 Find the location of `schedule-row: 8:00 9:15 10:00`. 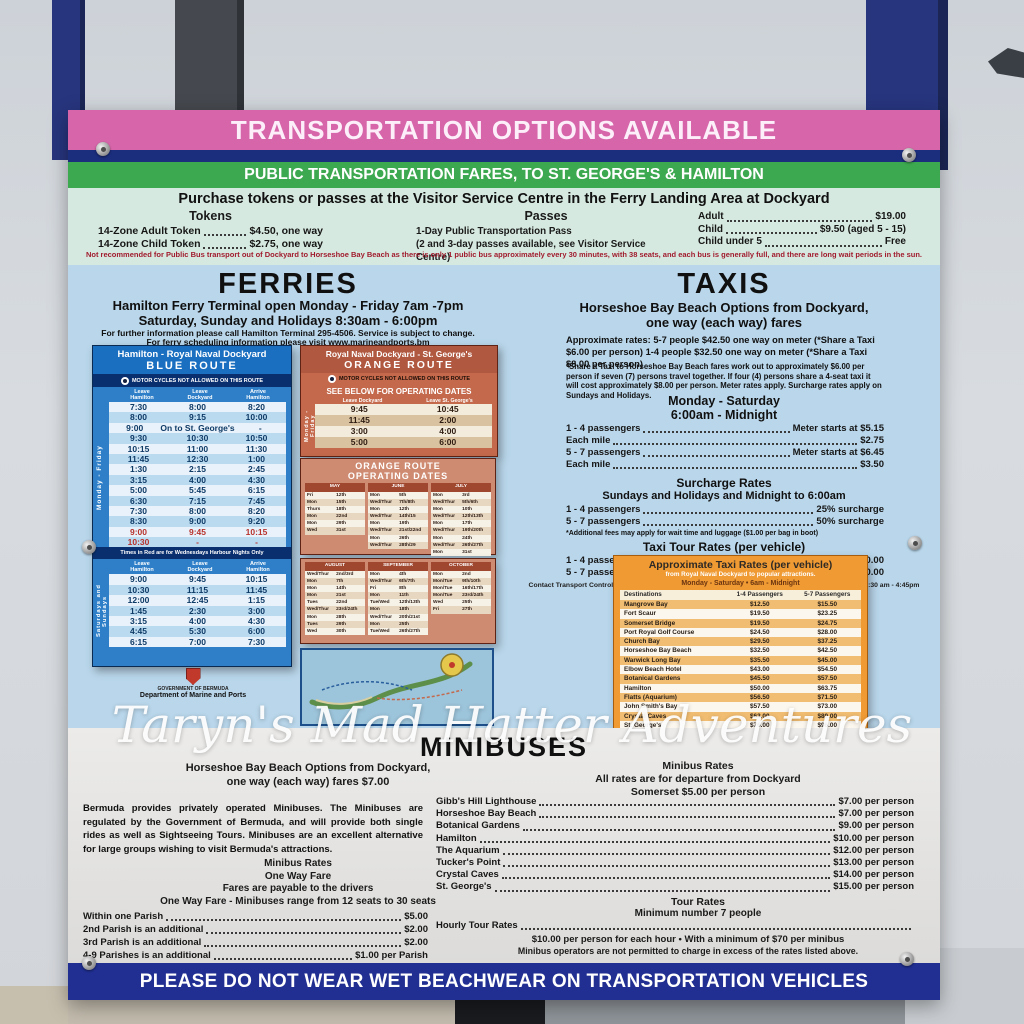

schedule-row: 8:00 9:15 10:00 is located at coordinates (197, 417).